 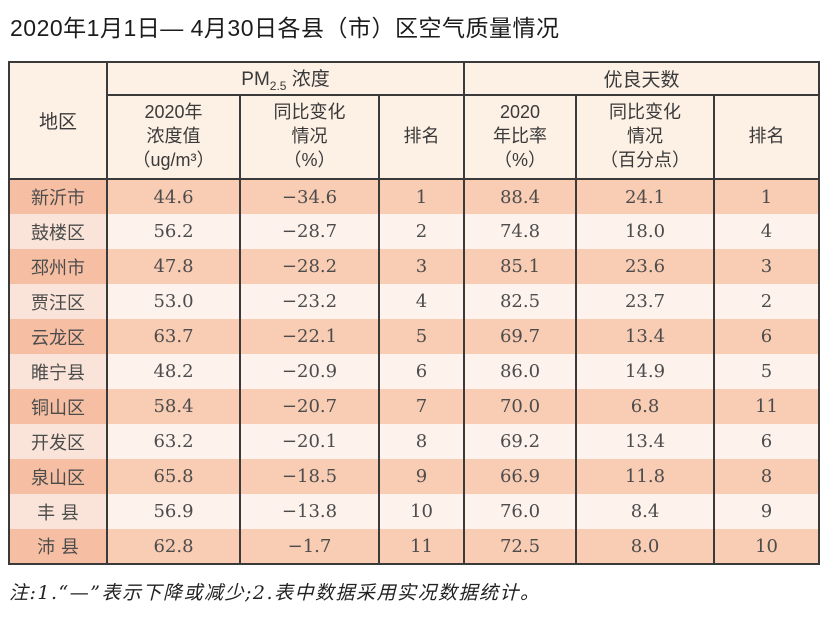 What do you see at coordinates (173, 231) in the screenshot?
I see `pm-value-cell: 56.2` at bounding box center [173, 231].